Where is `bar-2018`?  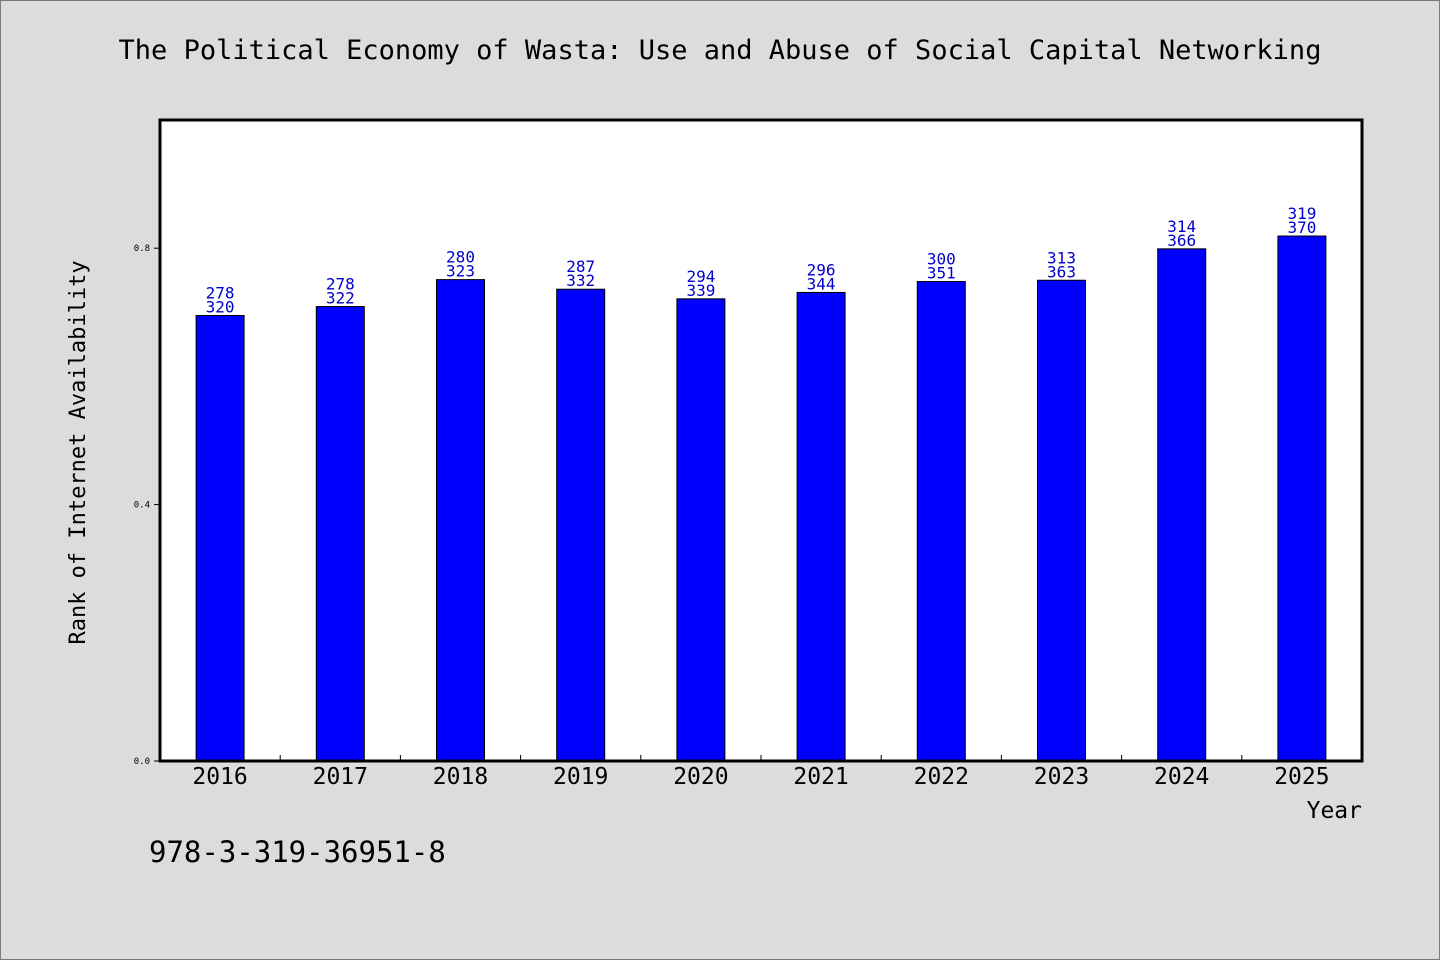
bar-2018 is located at coordinates (460, 520).